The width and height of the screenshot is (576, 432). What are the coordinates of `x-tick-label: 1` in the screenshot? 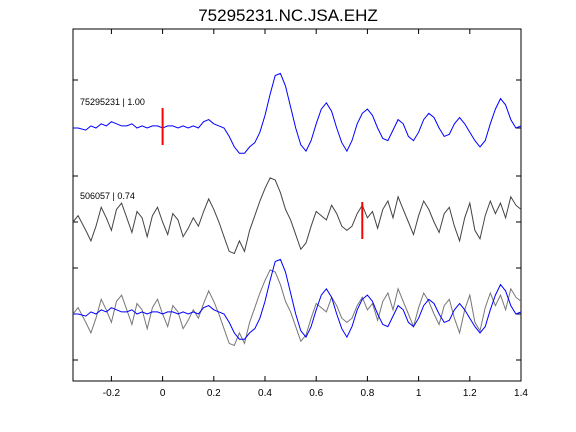 It's located at (419, 393).